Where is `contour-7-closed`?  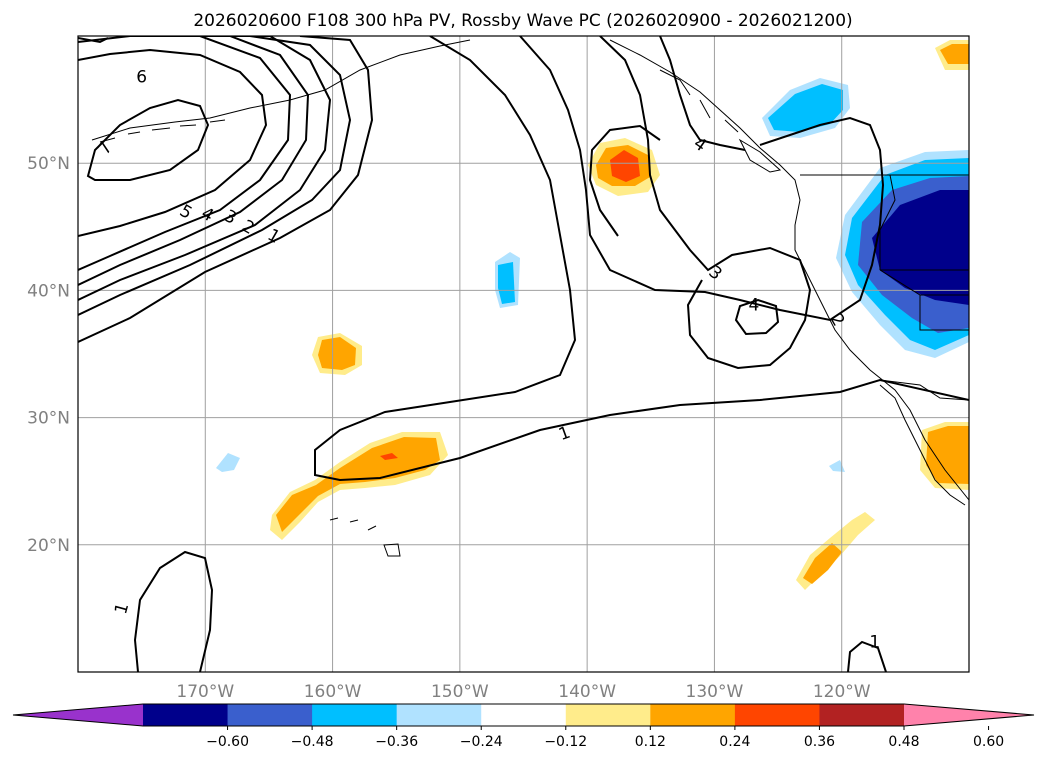
contour-7-closed is located at coordinates (148, 139).